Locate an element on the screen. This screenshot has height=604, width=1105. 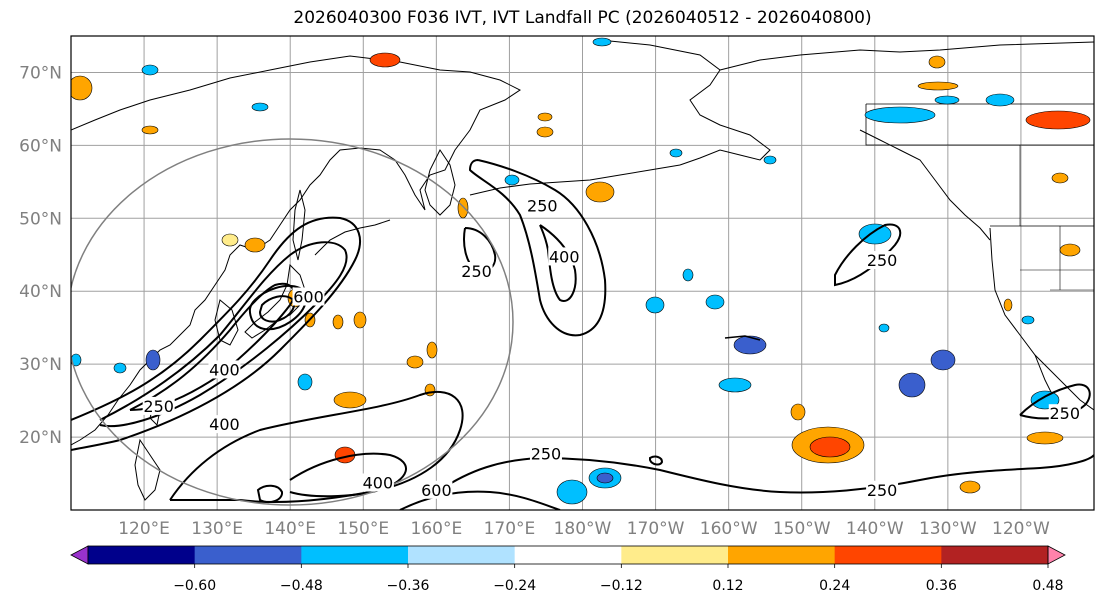
latitude-label: 30°N is located at coordinates (40, 365).